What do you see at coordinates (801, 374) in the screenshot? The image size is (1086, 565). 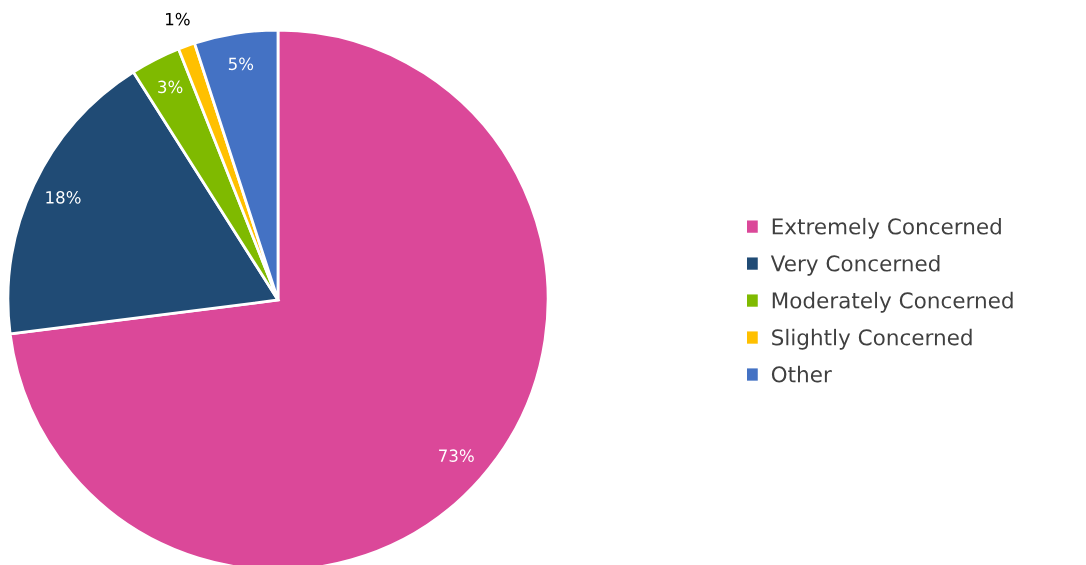 I see `legend-label: Other` at bounding box center [801, 374].